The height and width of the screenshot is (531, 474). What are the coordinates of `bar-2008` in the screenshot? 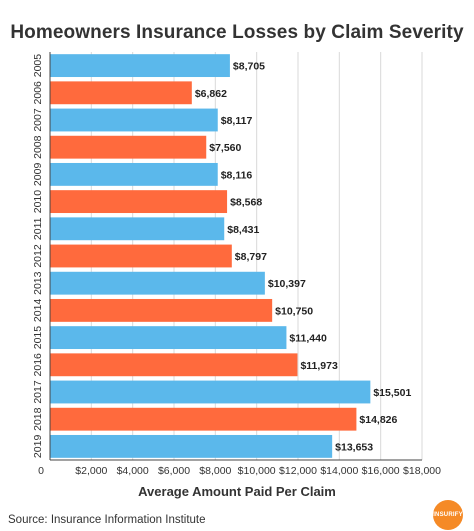 It's located at (128, 147).